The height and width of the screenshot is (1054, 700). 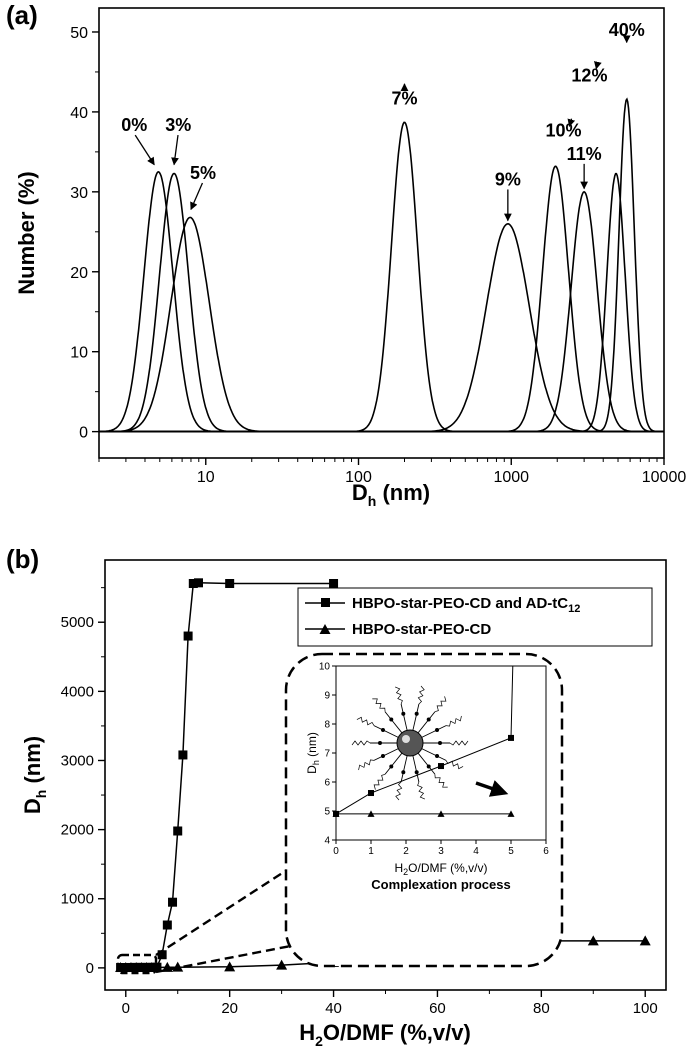 I want to click on inset-x-tick-label: 2, so click(x=406, y=851).